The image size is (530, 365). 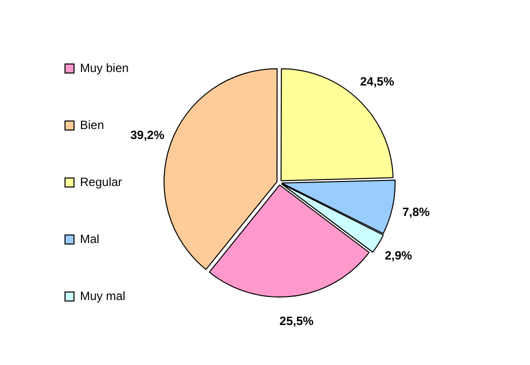 I want to click on data-label: 7,8%, so click(x=416, y=212).